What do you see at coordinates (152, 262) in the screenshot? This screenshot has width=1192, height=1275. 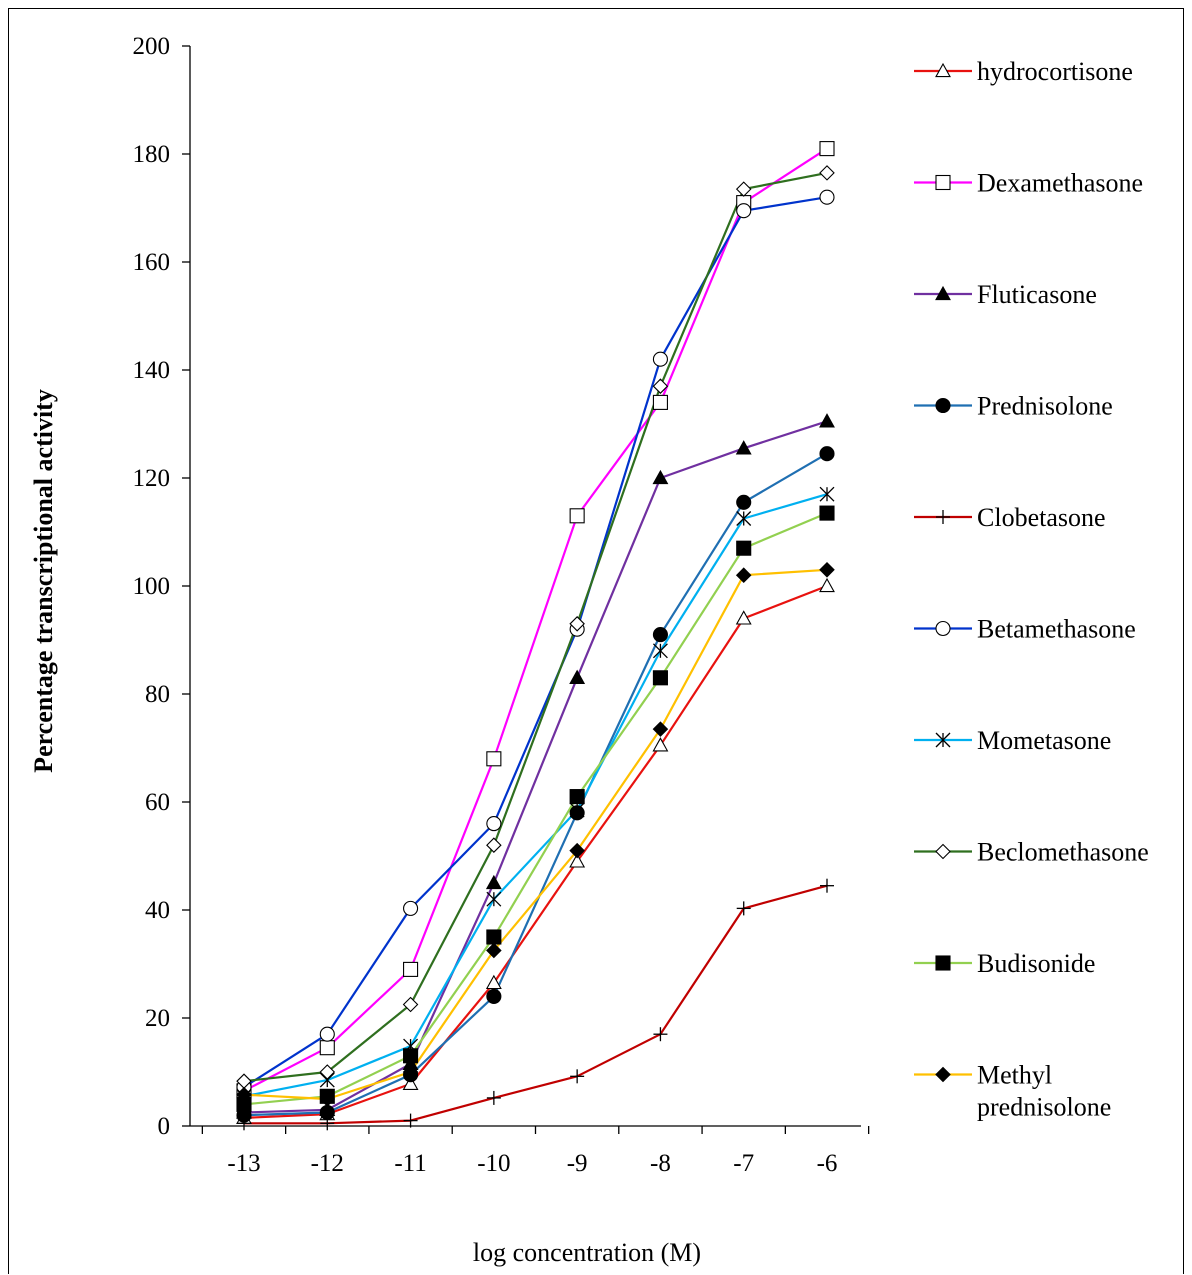 I see `y-tick-label: 160` at bounding box center [152, 262].